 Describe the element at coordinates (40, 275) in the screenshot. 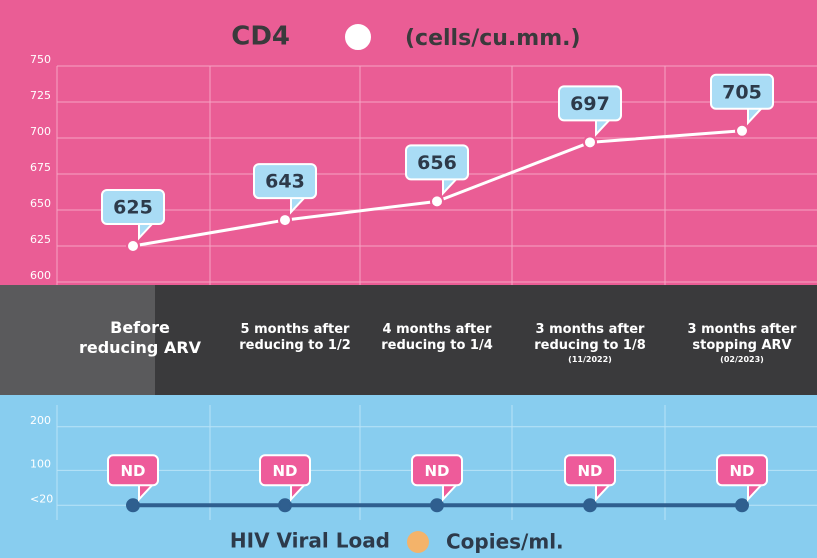

I see `y-tick-label: 600` at that location.